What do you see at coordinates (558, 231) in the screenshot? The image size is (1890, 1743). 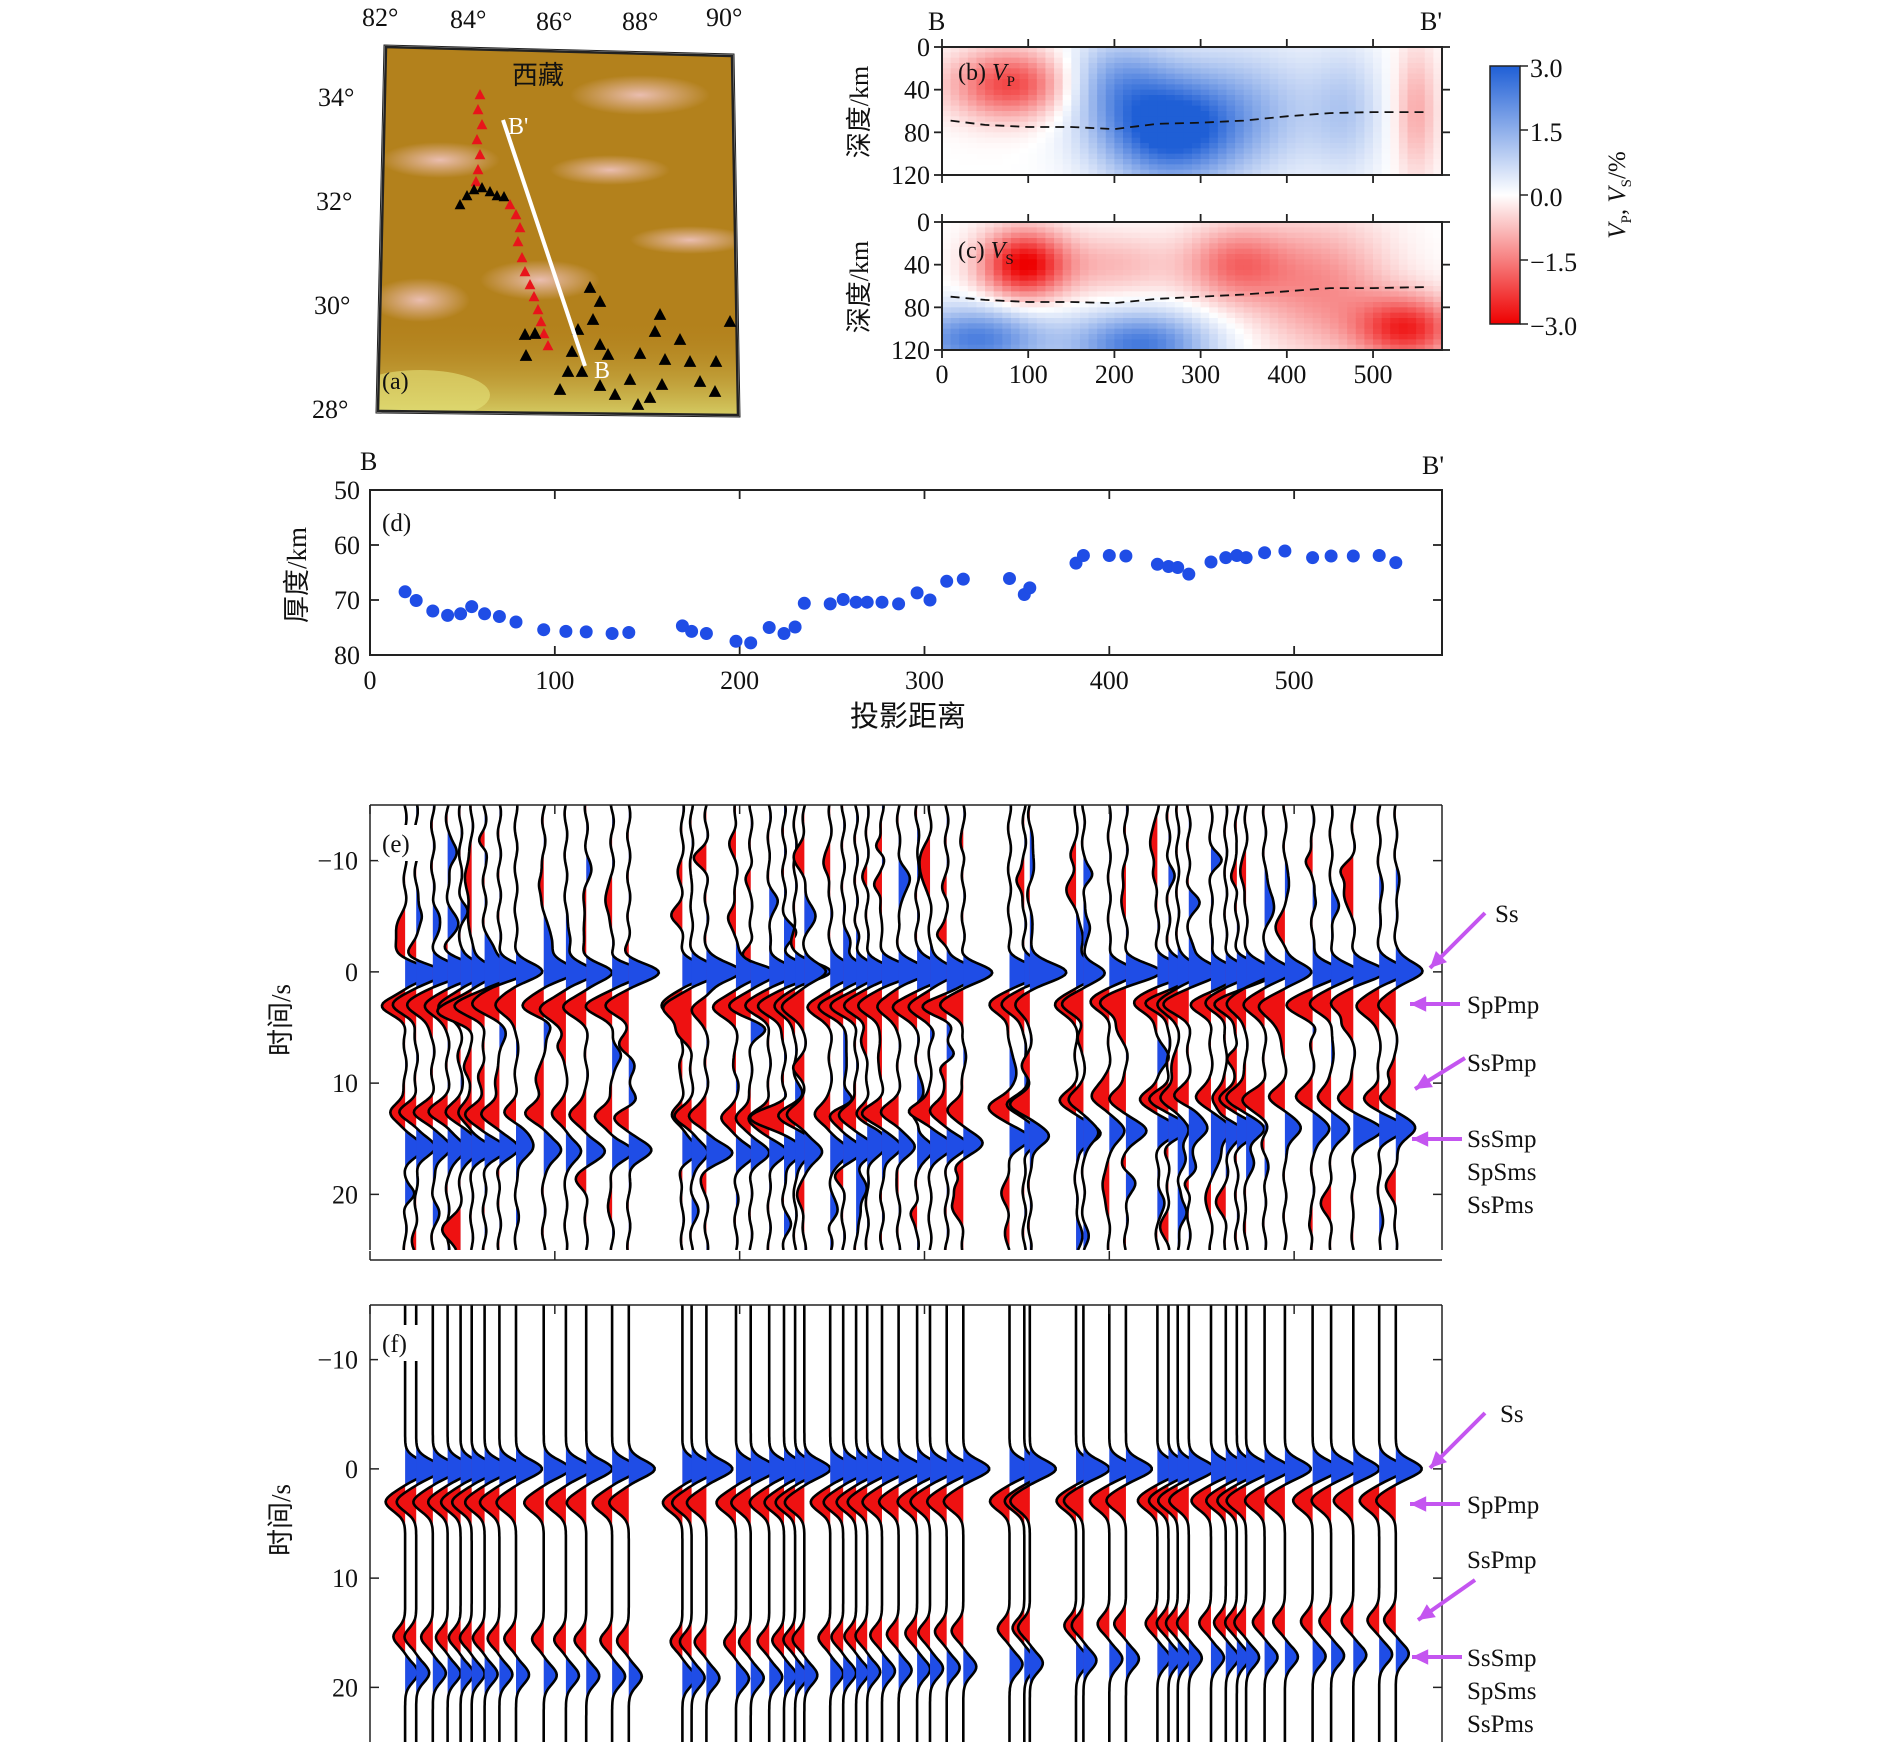 I see `map-frame` at bounding box center [558, 231].